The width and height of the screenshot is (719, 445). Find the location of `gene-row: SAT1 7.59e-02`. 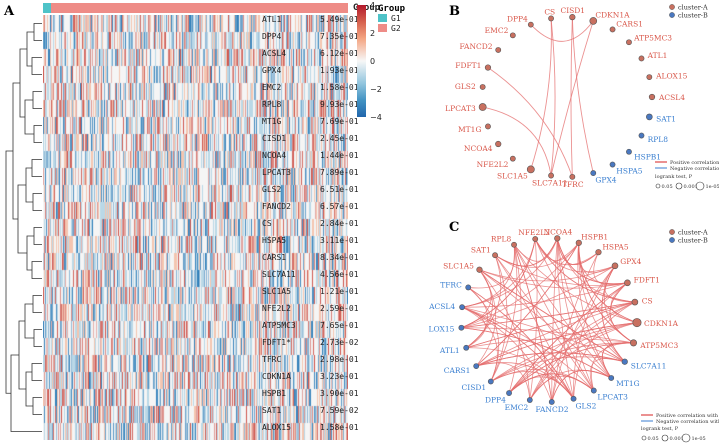

gene-row: SAT1 7.59e-02 is located at coordinates (322, 412).